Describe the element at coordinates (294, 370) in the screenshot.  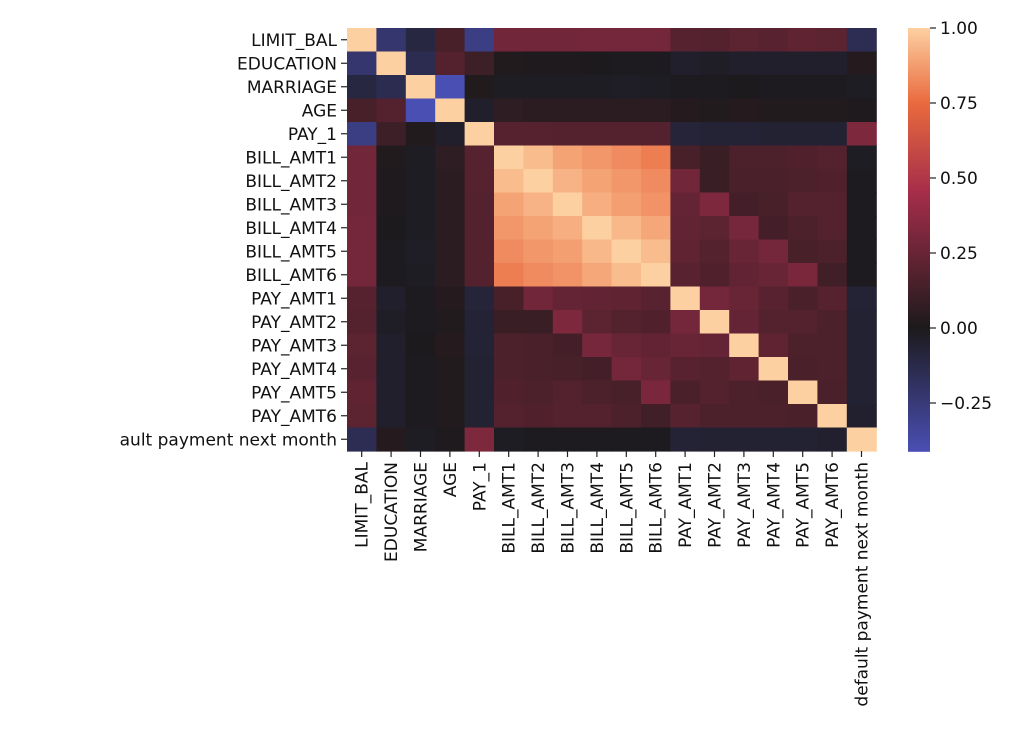
I see `row-tick-label: PAY_AMT4` at that location.